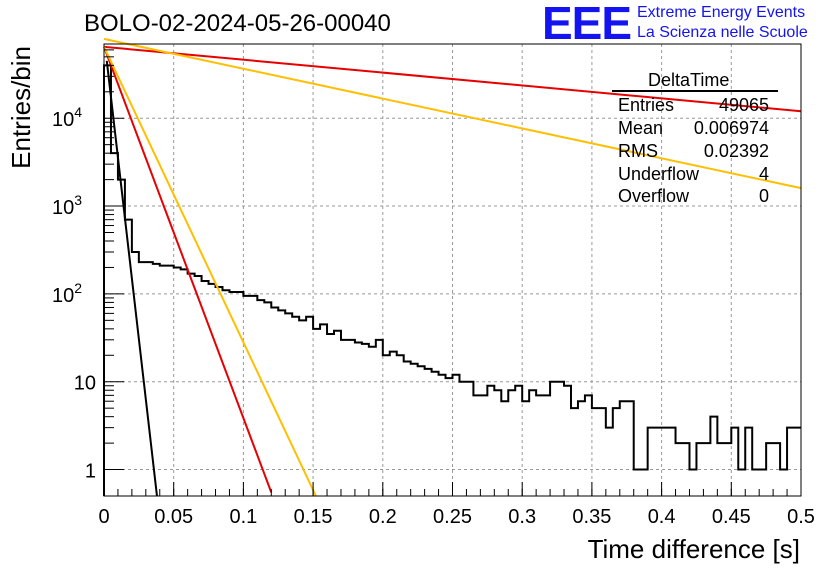  What do you see at coordinates (452, 517) in the screenshot?
I see `x-tick-label: 0.25` at bounding box center [452, 517].